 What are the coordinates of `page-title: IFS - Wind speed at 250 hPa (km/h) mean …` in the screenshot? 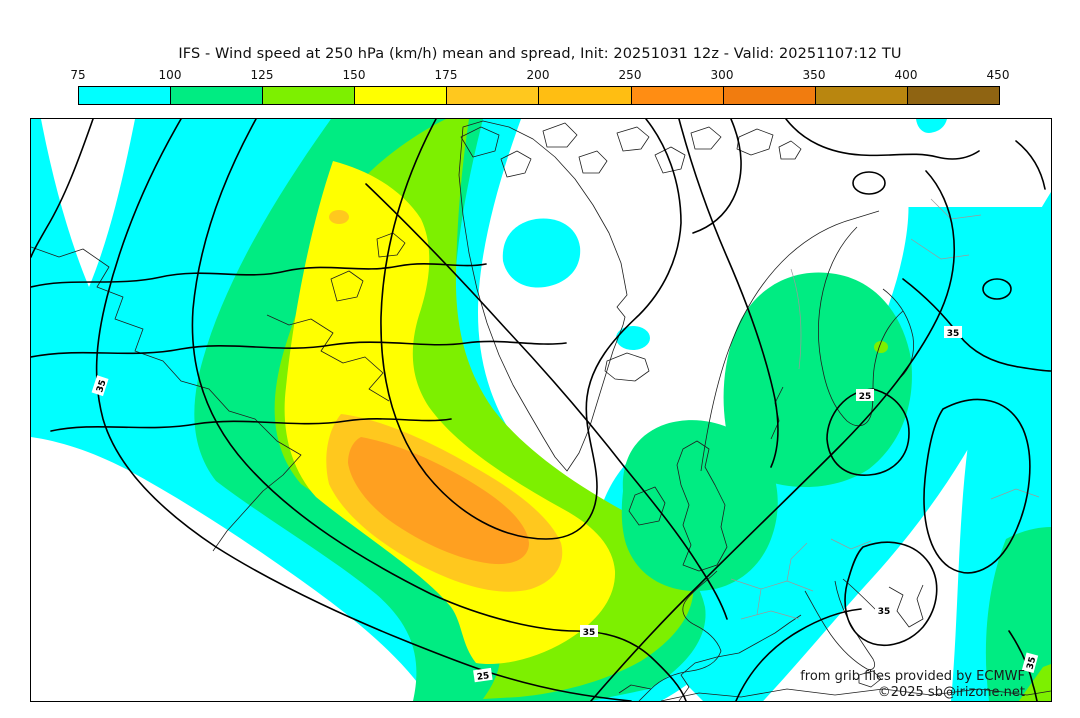 It's located at (540, 54).